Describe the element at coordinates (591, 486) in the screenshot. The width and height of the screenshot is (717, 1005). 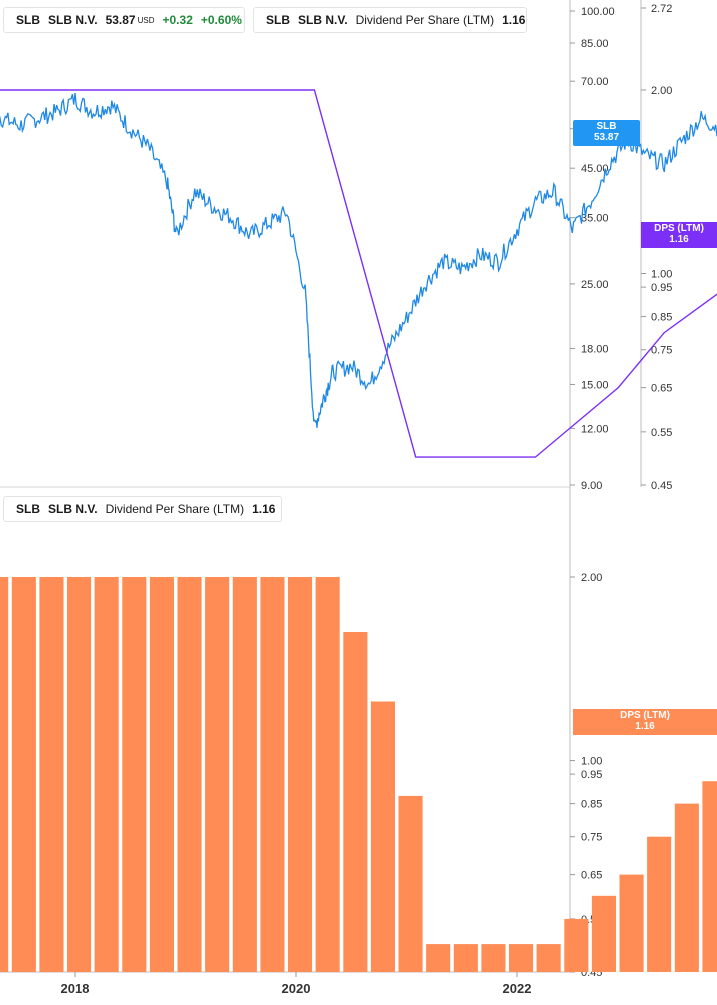
I see `price-tick-label: 9.00` at that location.